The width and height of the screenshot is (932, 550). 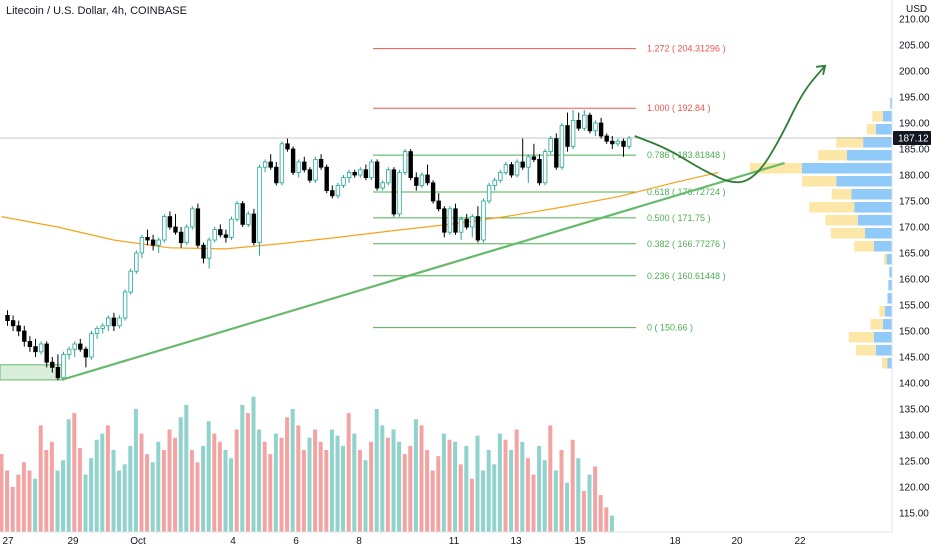 What do you see at coordinates (914, 436) in the screenshot?
I see `price-tick-label: 130.00` at bounding box center [914, 436].